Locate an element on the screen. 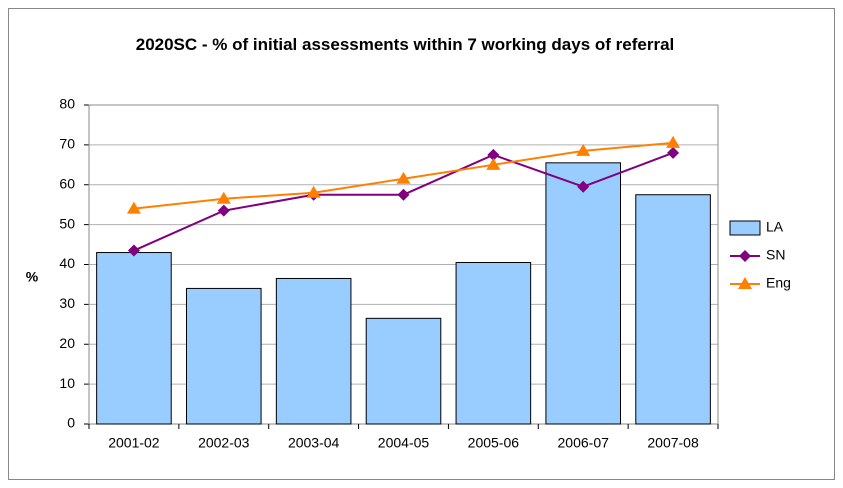 This screenshot has height=488, width=843. y-tick-label: 30 is located at coordinates (67, 303).